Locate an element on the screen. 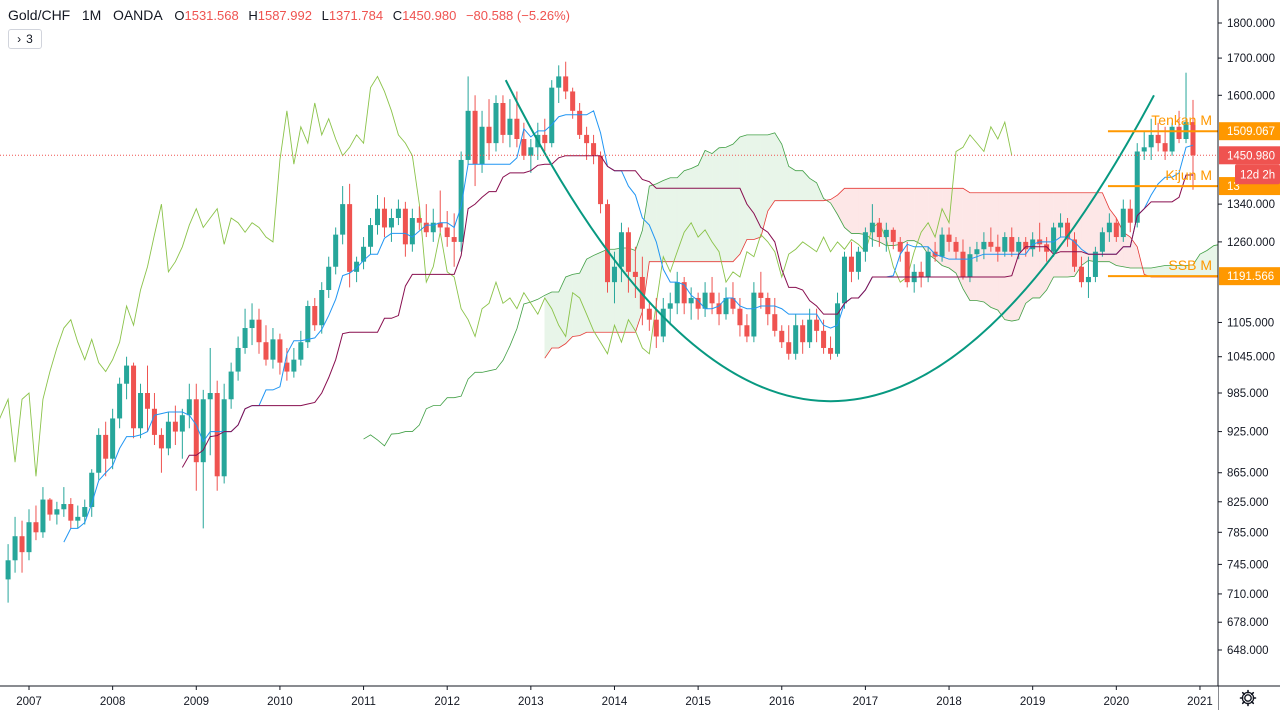  time-tick-label: 2018 is located at coordinates (949, 702).